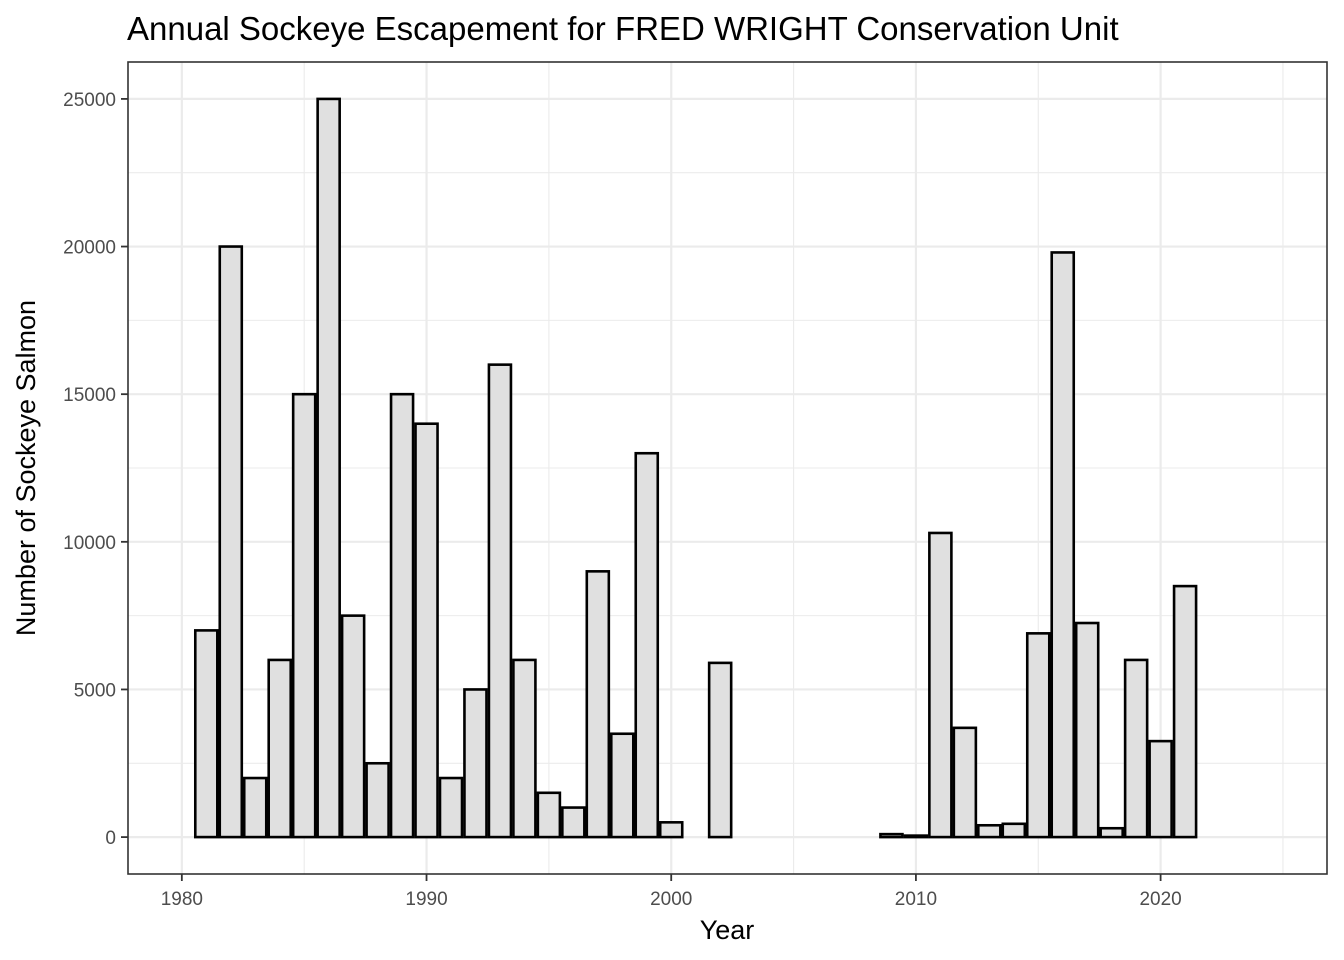 Image resolution: width=1344 pixels, height=960 pixels. Describe the element at coordinates (1087, 730) in the screenshot. I see `bar-2017` at that location.